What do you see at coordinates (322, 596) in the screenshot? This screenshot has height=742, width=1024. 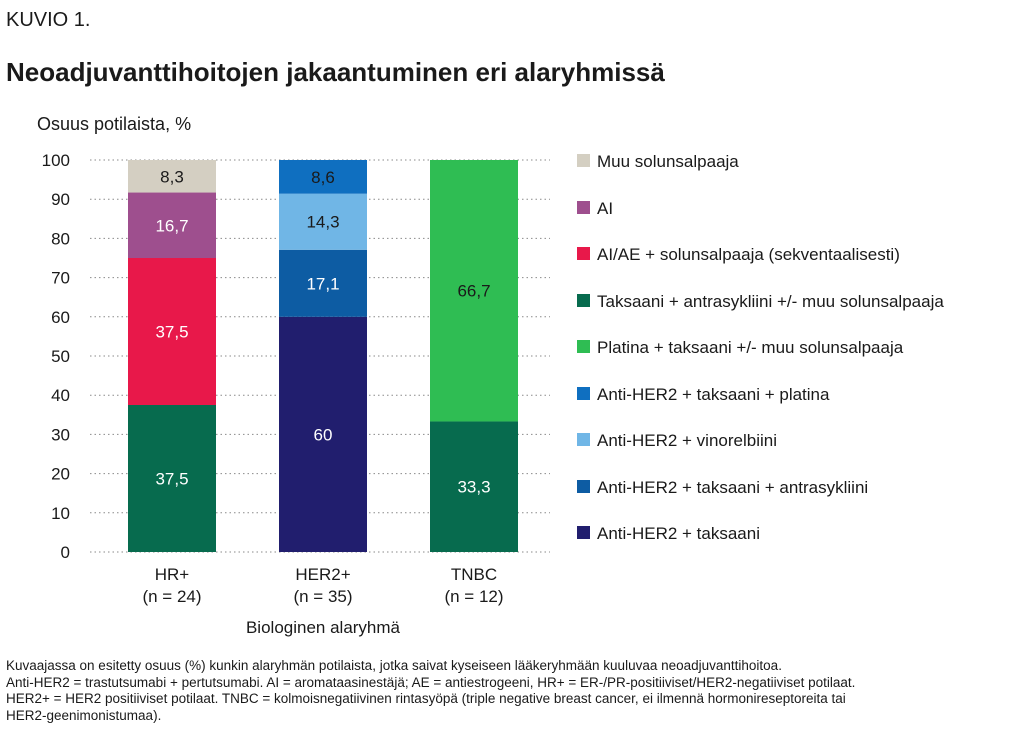 I see `x-tick-sublabel: (n = 35)` at bounding box center [322, 596].